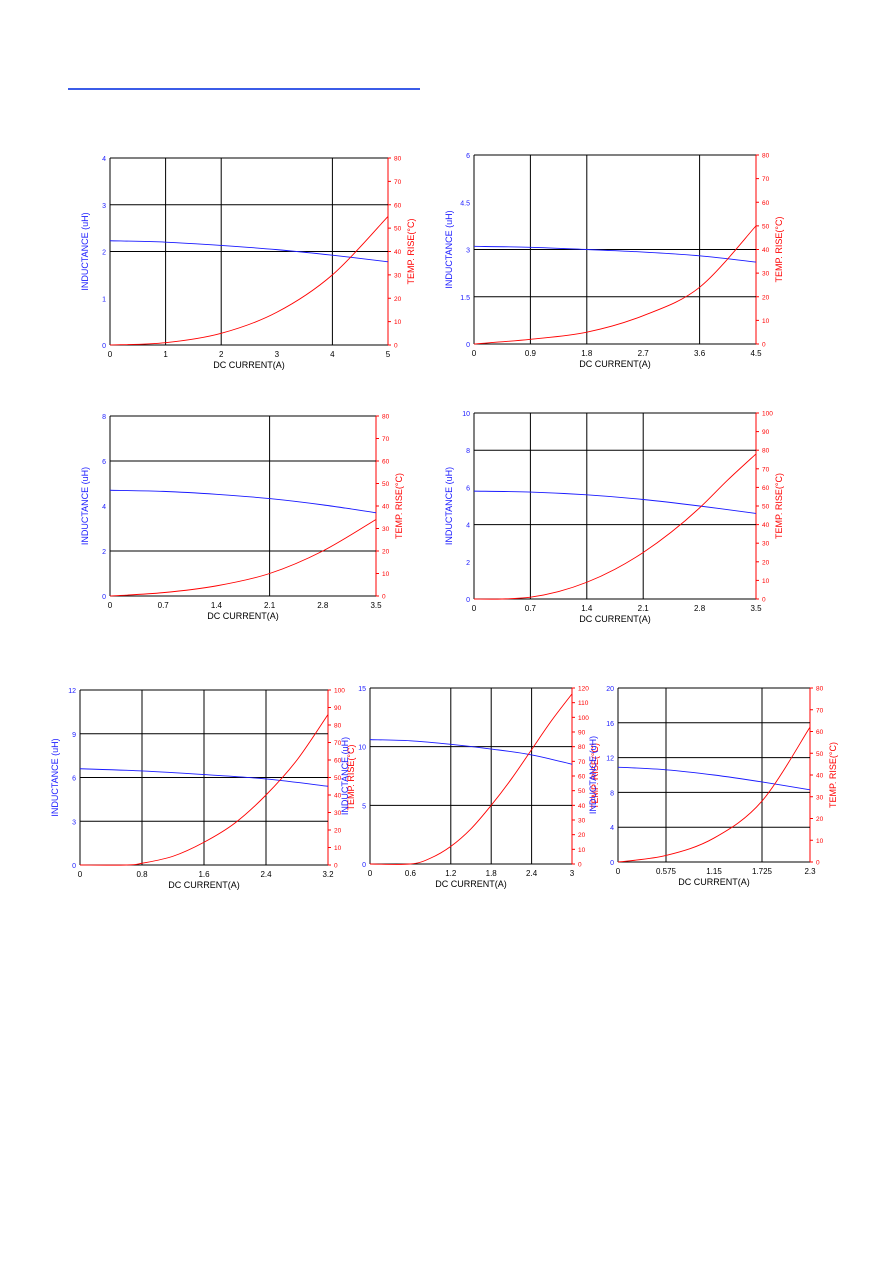 This screenshot has width=892, height=1263. I want to click on left-tick-label: 8, so click(468, 451).